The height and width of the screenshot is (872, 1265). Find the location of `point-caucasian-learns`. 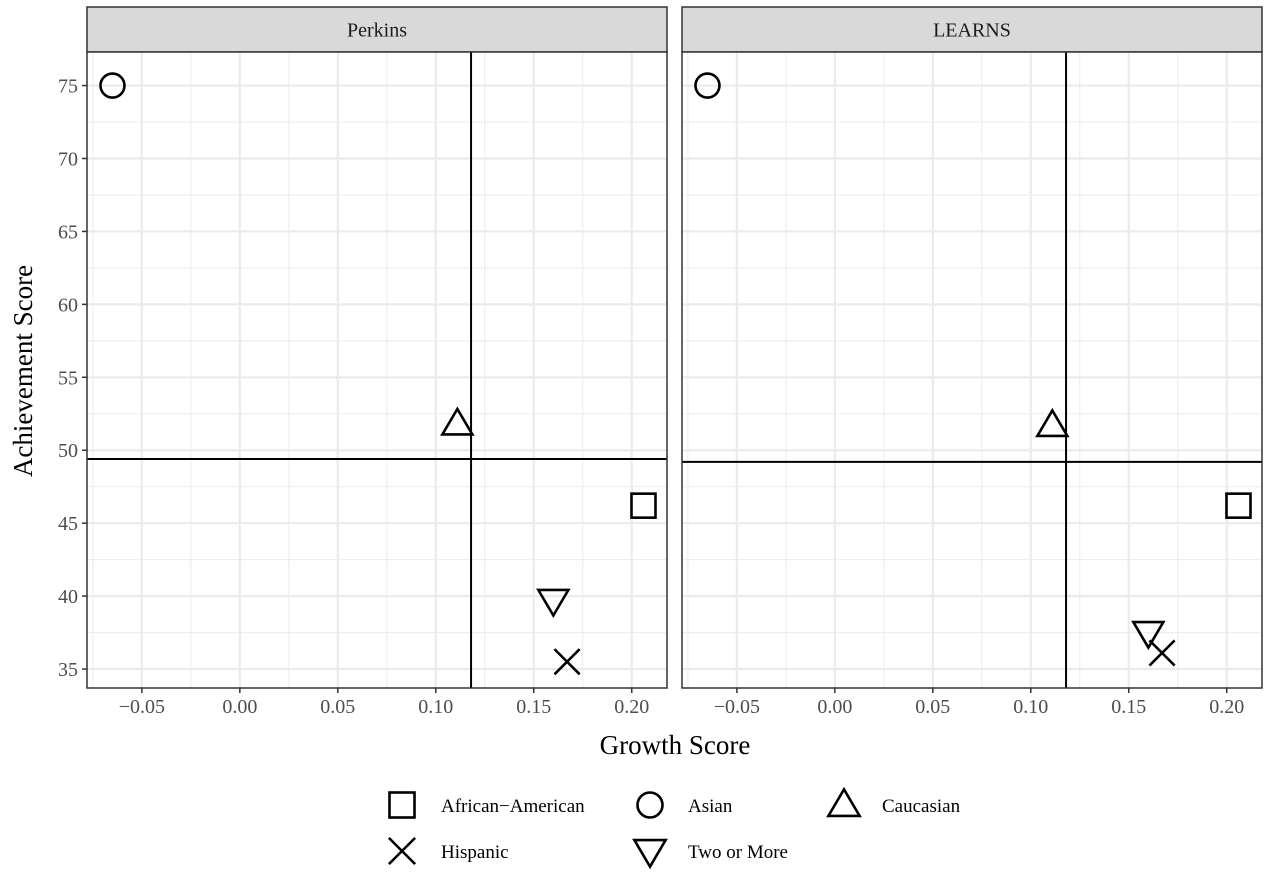

point-caucasian-learns is located at coordinates (1052, 422).